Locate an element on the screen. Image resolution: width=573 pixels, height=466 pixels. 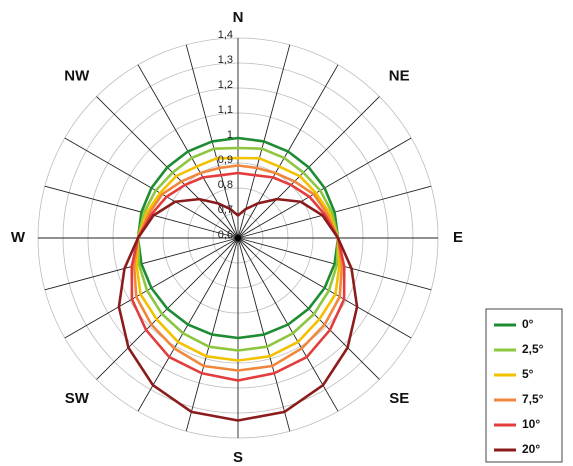
radial-tick-label: 1,3 is located at coordinates (225, 60).